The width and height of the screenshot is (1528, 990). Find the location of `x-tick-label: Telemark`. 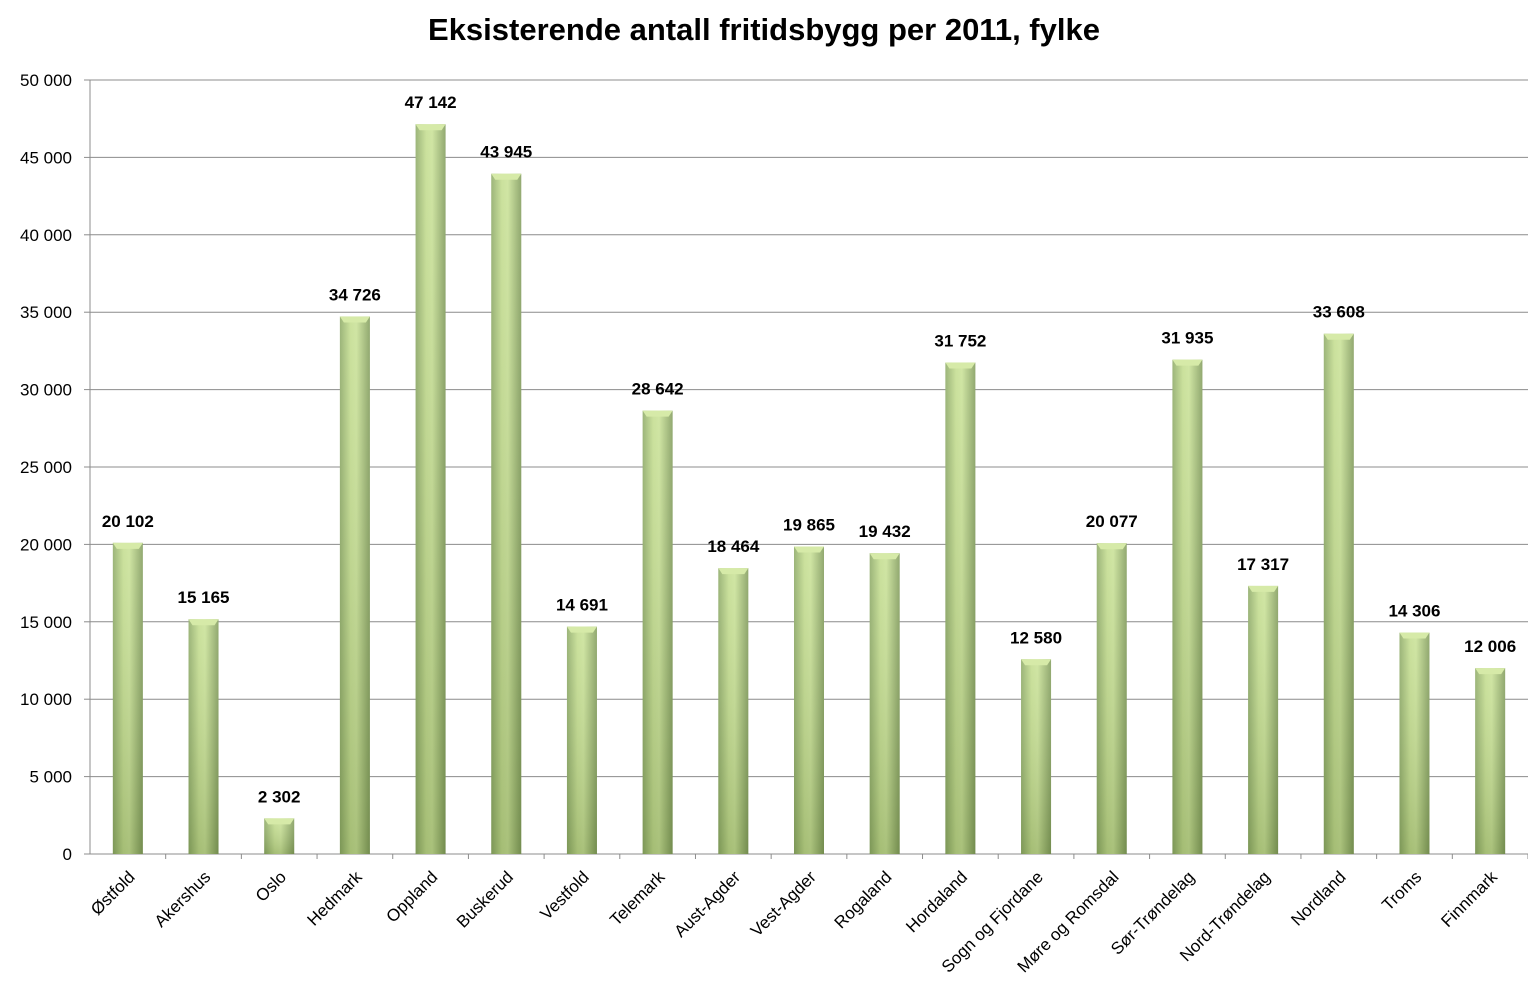

x-tick-label: Telemark is located at coordinates (637, 898).